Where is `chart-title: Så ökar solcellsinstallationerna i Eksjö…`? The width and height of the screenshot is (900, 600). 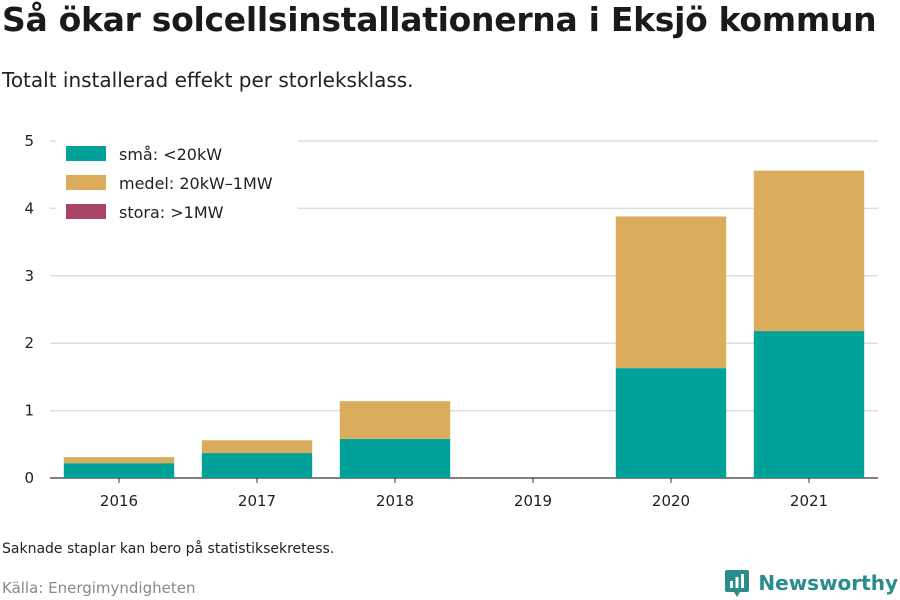
chart-title: Så ökar solcellsinstallationerna i Eksjö… is located at coordinates (439, 19).